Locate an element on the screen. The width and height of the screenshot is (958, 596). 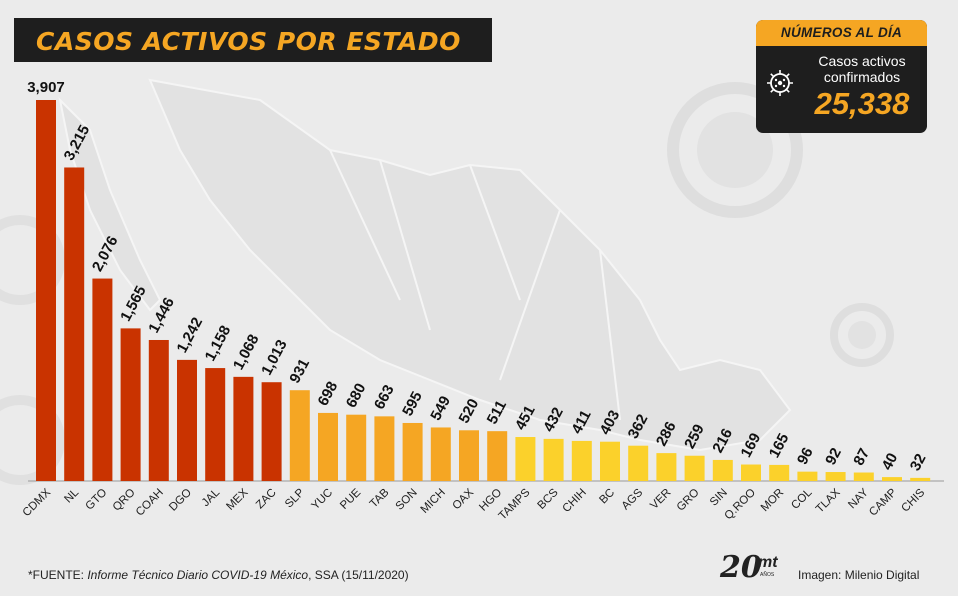
bar-yuc is located at coordinates (328, 446).